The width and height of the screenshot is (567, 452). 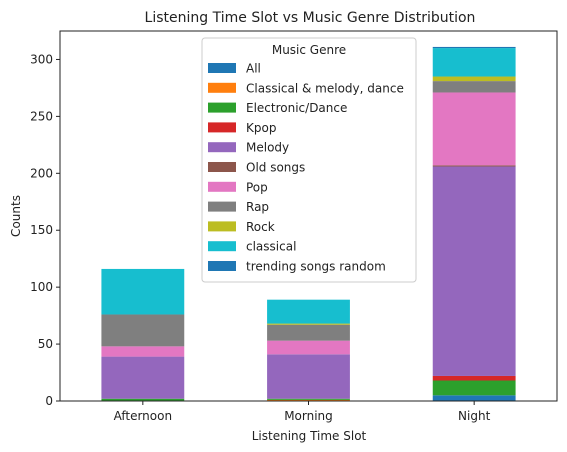 What do you see at coordinates (275, 168) in the screenshot?
I see `legend-label: Old songs` at bounding box center [275, 168].